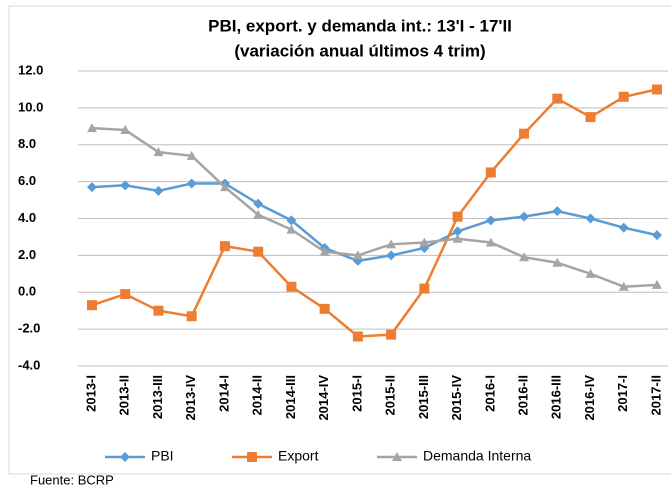 The height and width of the screenshot is (487, 671). I want to click on x-tick-label: 2015-I, so click(356, 393).